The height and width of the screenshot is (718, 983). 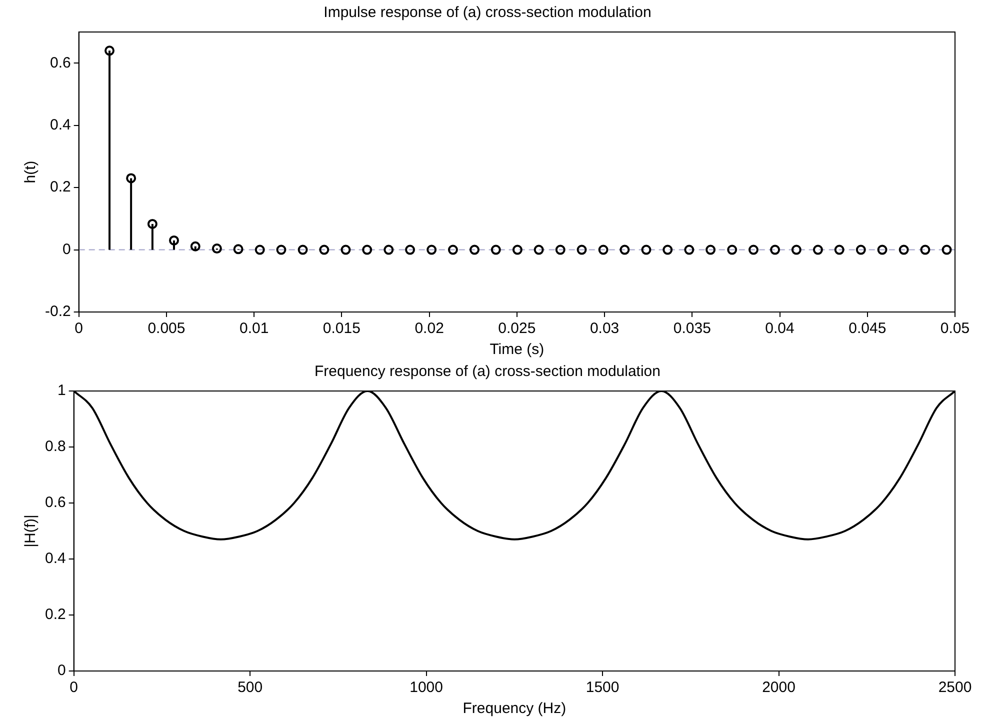 I want to click on x-tick-label: 0.005, so click(x=167, y=329).